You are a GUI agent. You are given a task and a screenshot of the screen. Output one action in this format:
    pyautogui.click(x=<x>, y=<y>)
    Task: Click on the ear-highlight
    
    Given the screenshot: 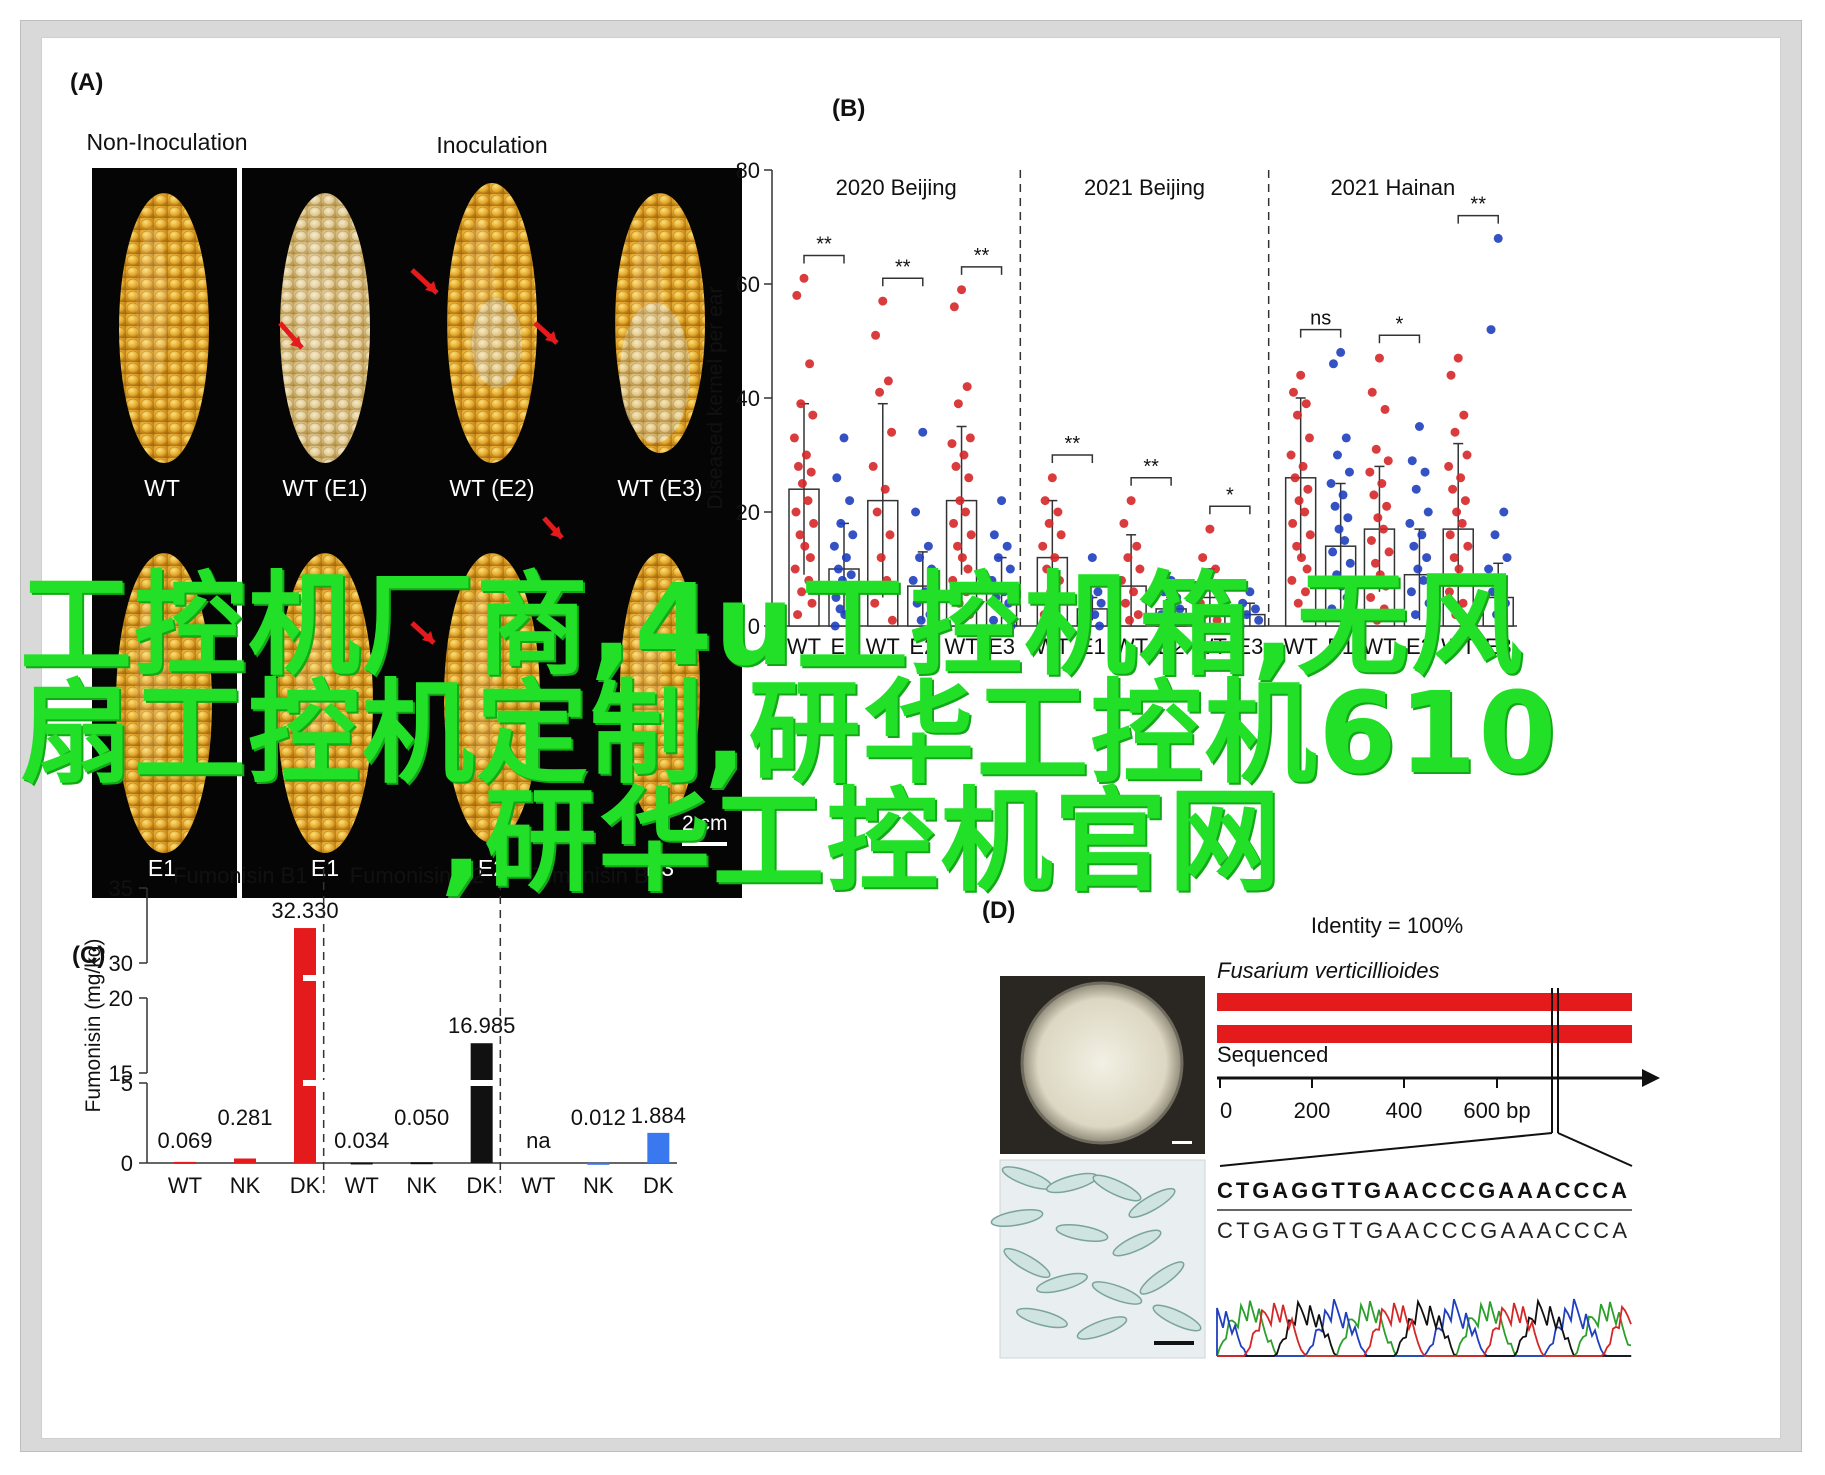 What is the action you would take?
    pyautogui.click(x=313, y=308)
    